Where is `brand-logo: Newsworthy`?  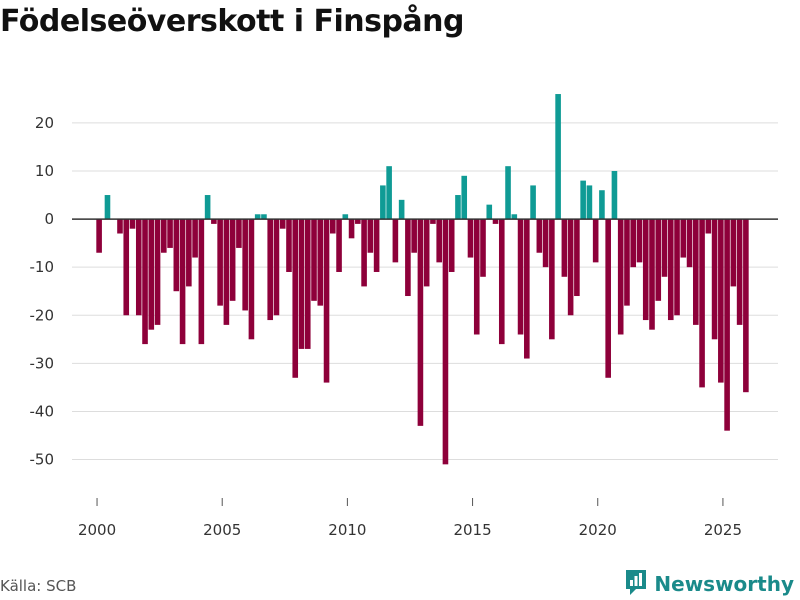 brand-logo: Newsworthy is located at coordinates (709, 584).